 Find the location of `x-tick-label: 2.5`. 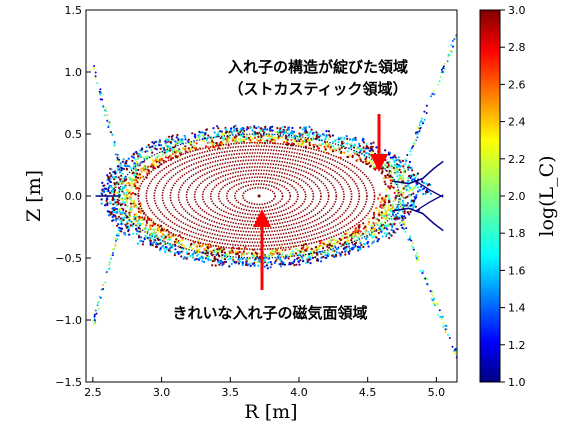

x-tick-label: 2.5 is located at coordinates (93, 392).